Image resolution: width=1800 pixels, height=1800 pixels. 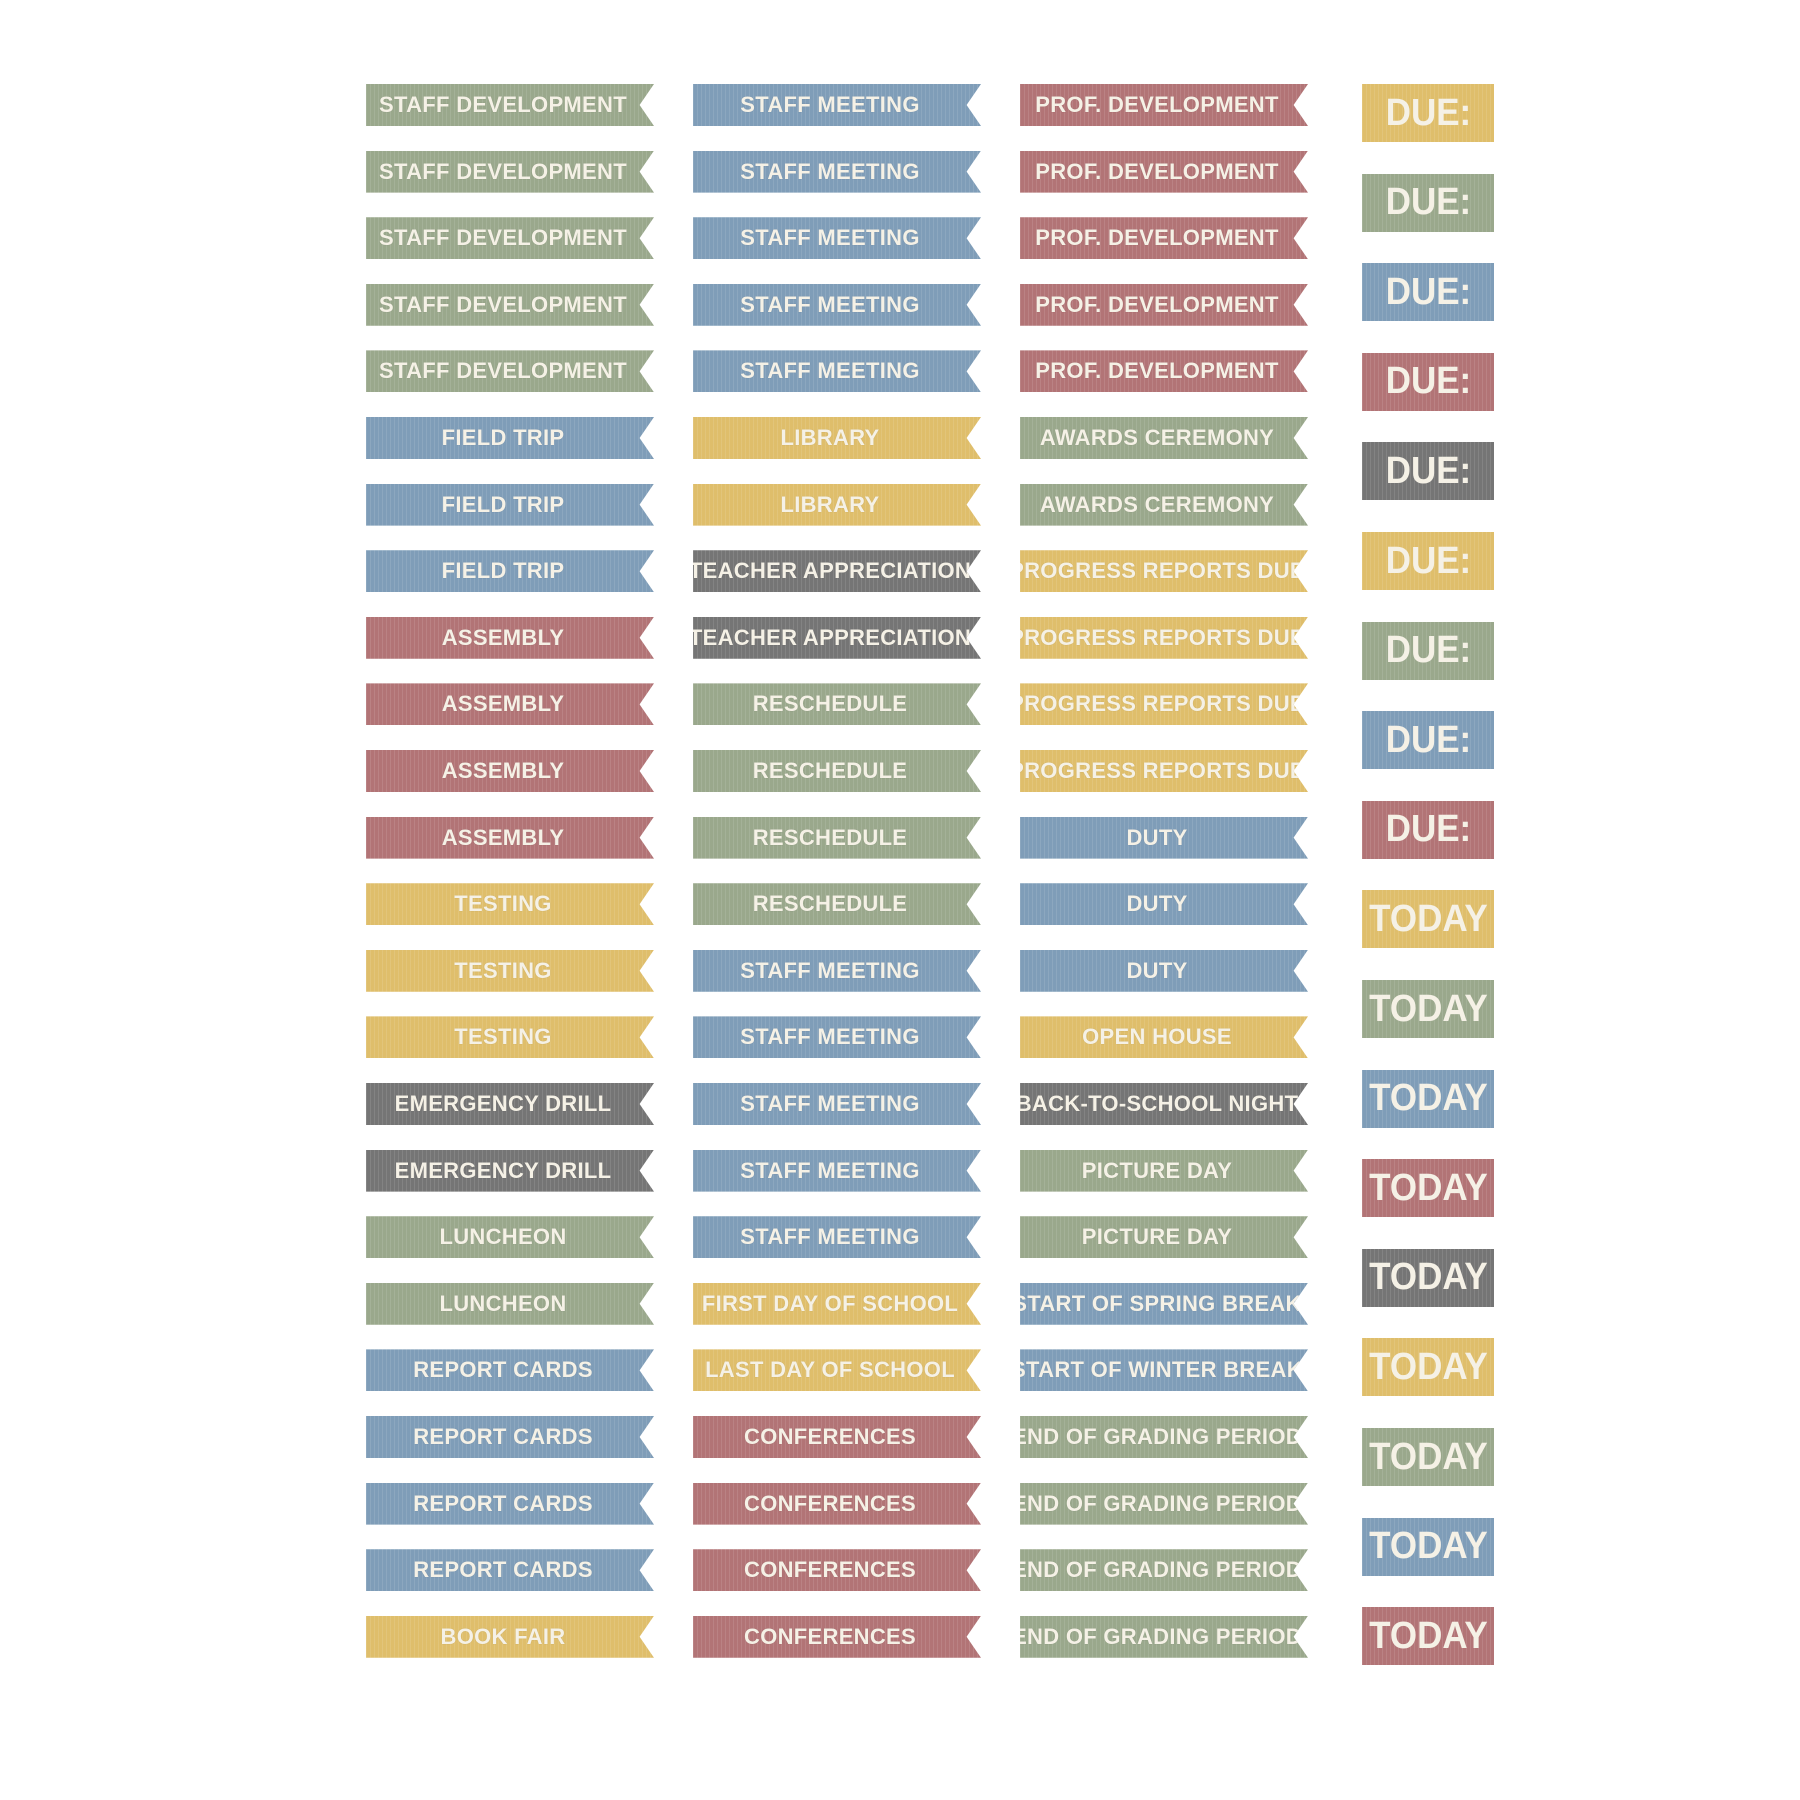 What do you see at coordinates (503, 304) in the screenshot?
I see `ribbon-label: STAFF DEVELOPMENT` at bounding box center [503, 304].